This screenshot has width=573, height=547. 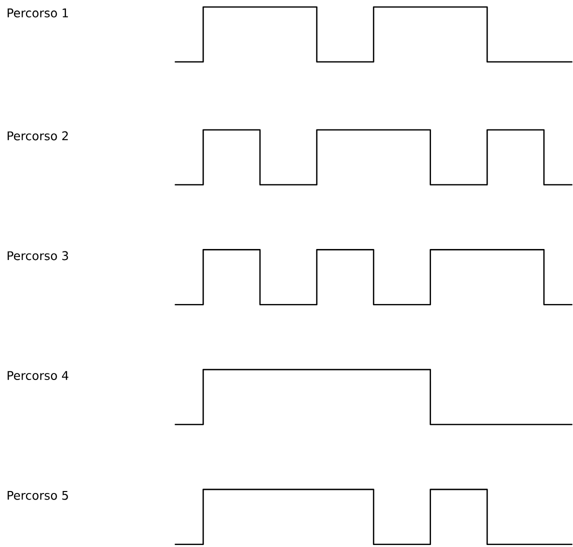 What do you see at coordinates (38, 495) in the screenshot?
I see `text: Percorso 5` at bounding box center [38, 495].